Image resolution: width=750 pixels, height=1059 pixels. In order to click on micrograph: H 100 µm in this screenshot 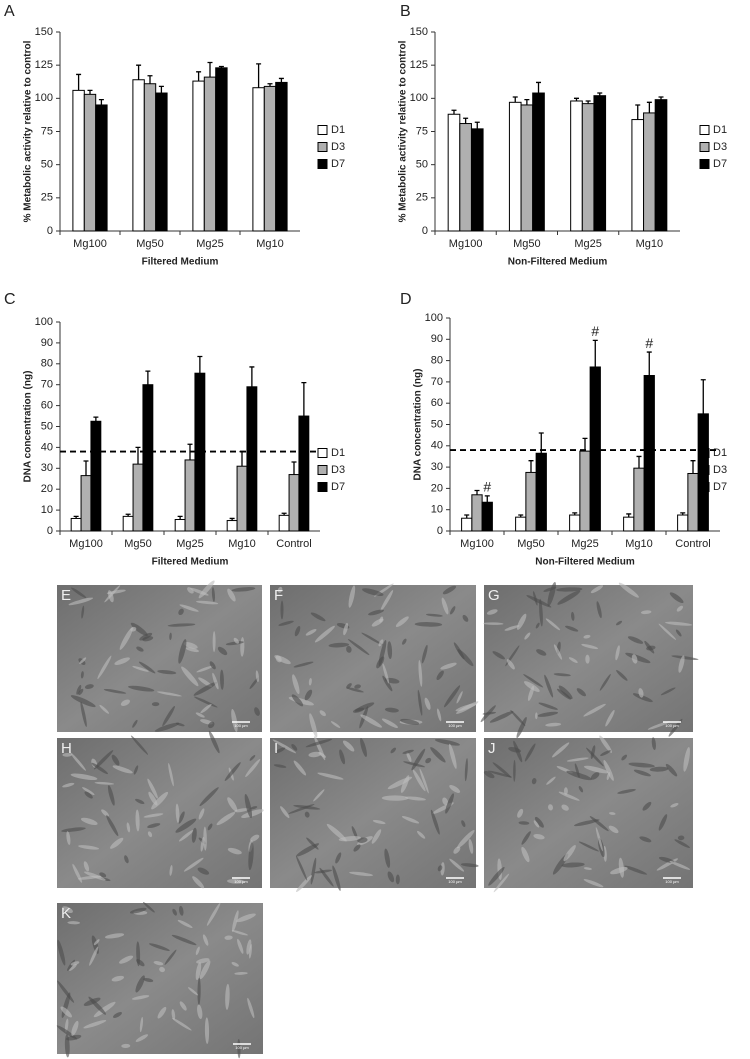, I will do `click(160, 809)`.